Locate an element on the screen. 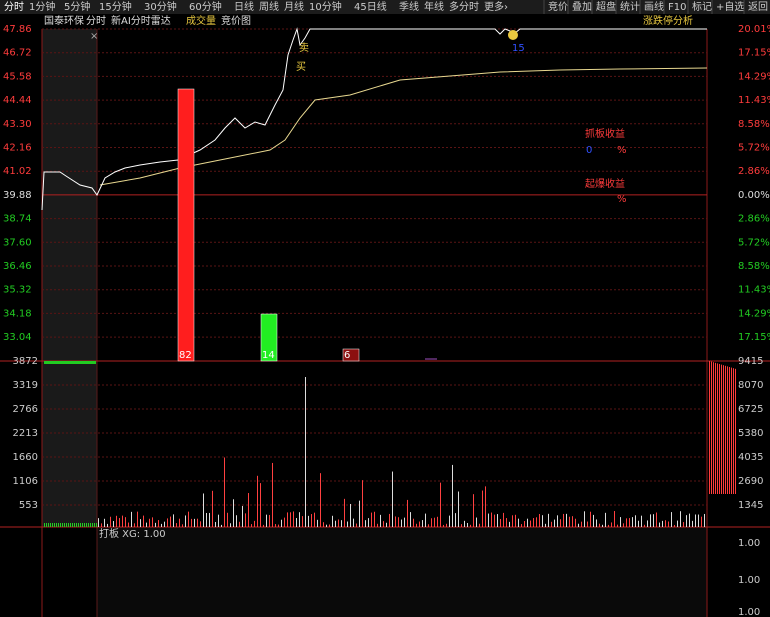 The height and width of the screenshot is (617, 770). toolbar-tab: 45日线 is located at coordinates (370, 6).